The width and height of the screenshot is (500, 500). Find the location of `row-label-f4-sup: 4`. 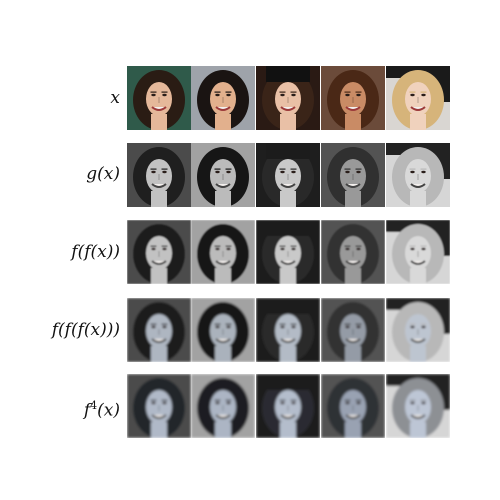

row-label-f4-sup: 4 is located at coordinates (94, 405).